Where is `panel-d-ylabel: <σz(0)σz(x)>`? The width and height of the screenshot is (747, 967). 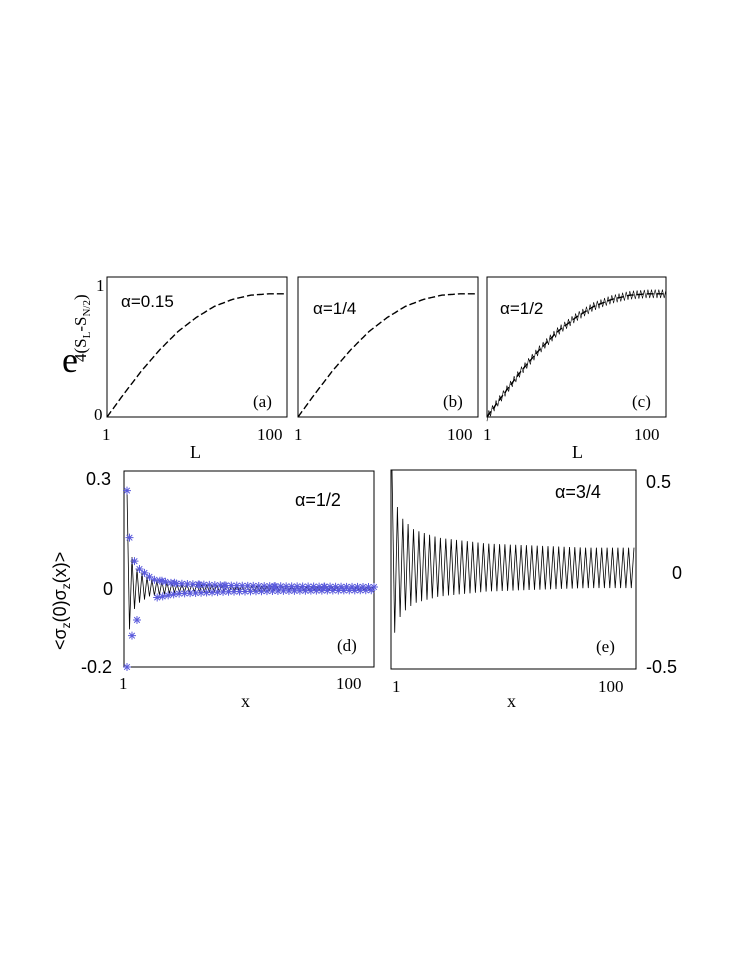
panel-d-ylabel: <σz(0)σz(x)> is located at coordinates (61, 601).